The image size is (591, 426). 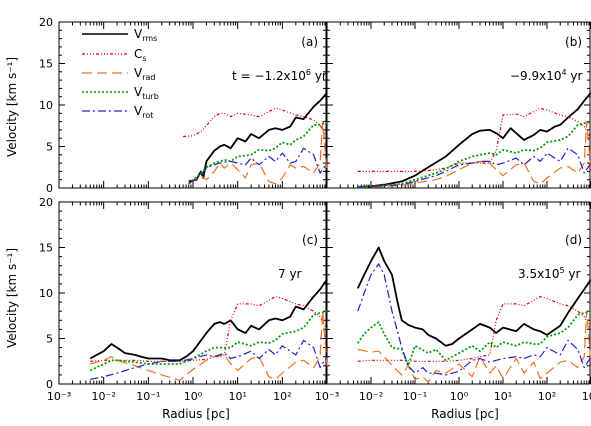 What do you see at coordinates (549, 273) in the screenshot?
I see `panel-d-time: 3.5x105 yr` at bounding box center [549, 273].